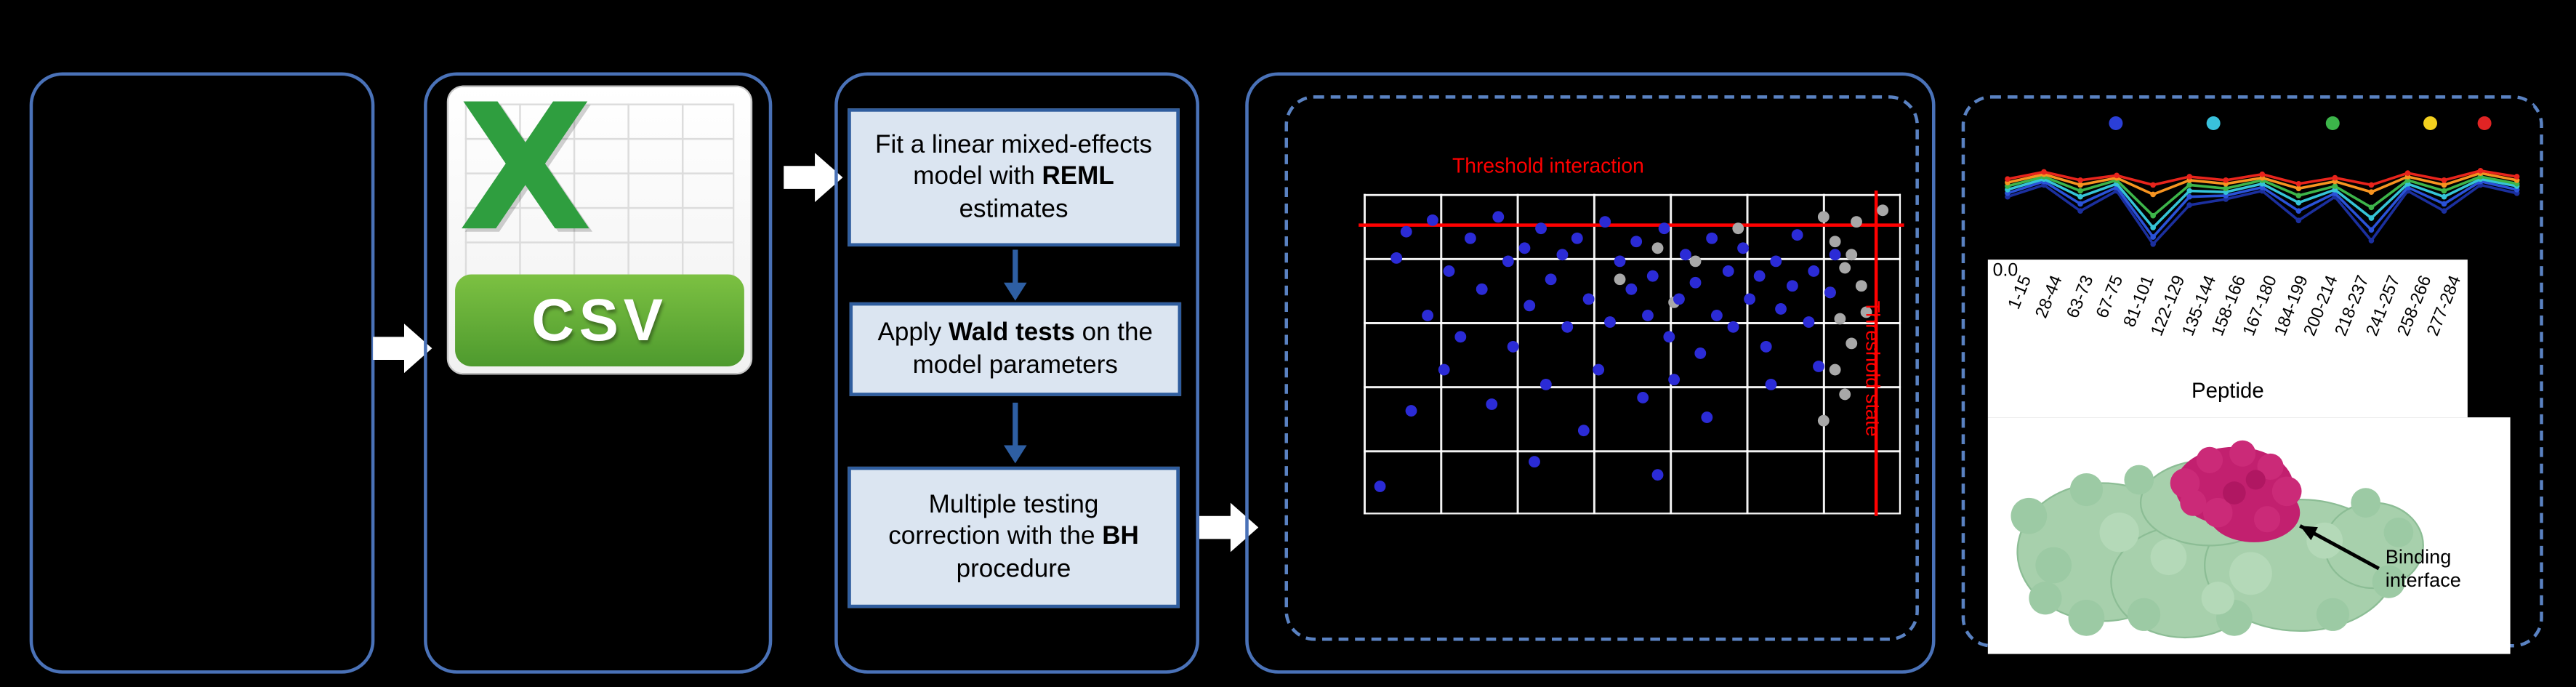 The width and height of the screenshot is (2576, 687). What do you see at coordinates (1013, 569) in the screenshot?
I see `step-text: procedure` at bounding box center [1013, 569].